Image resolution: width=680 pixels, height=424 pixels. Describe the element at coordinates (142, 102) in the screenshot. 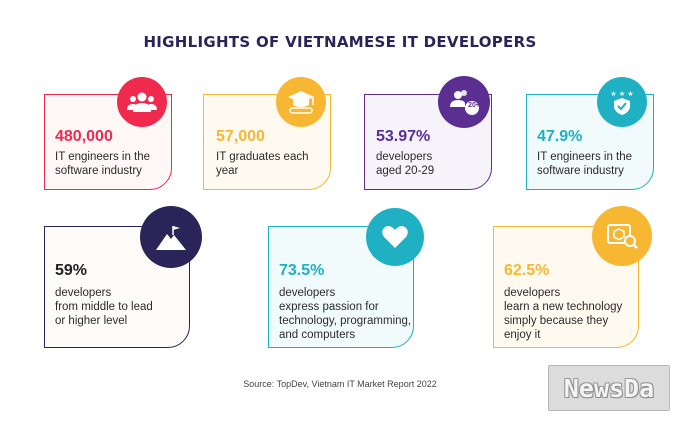

I see `people-group-icon` at that location.